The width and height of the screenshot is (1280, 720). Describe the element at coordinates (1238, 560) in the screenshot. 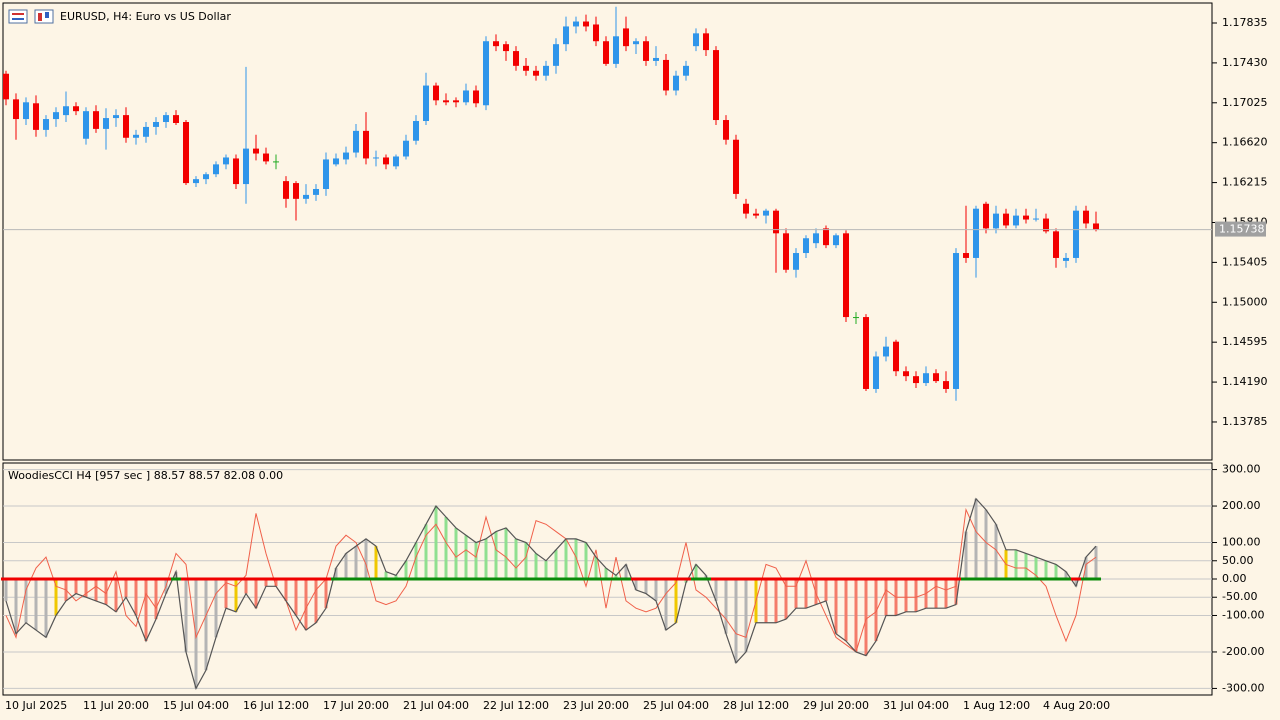

I see `y-tick-label: 50.00` at that location.